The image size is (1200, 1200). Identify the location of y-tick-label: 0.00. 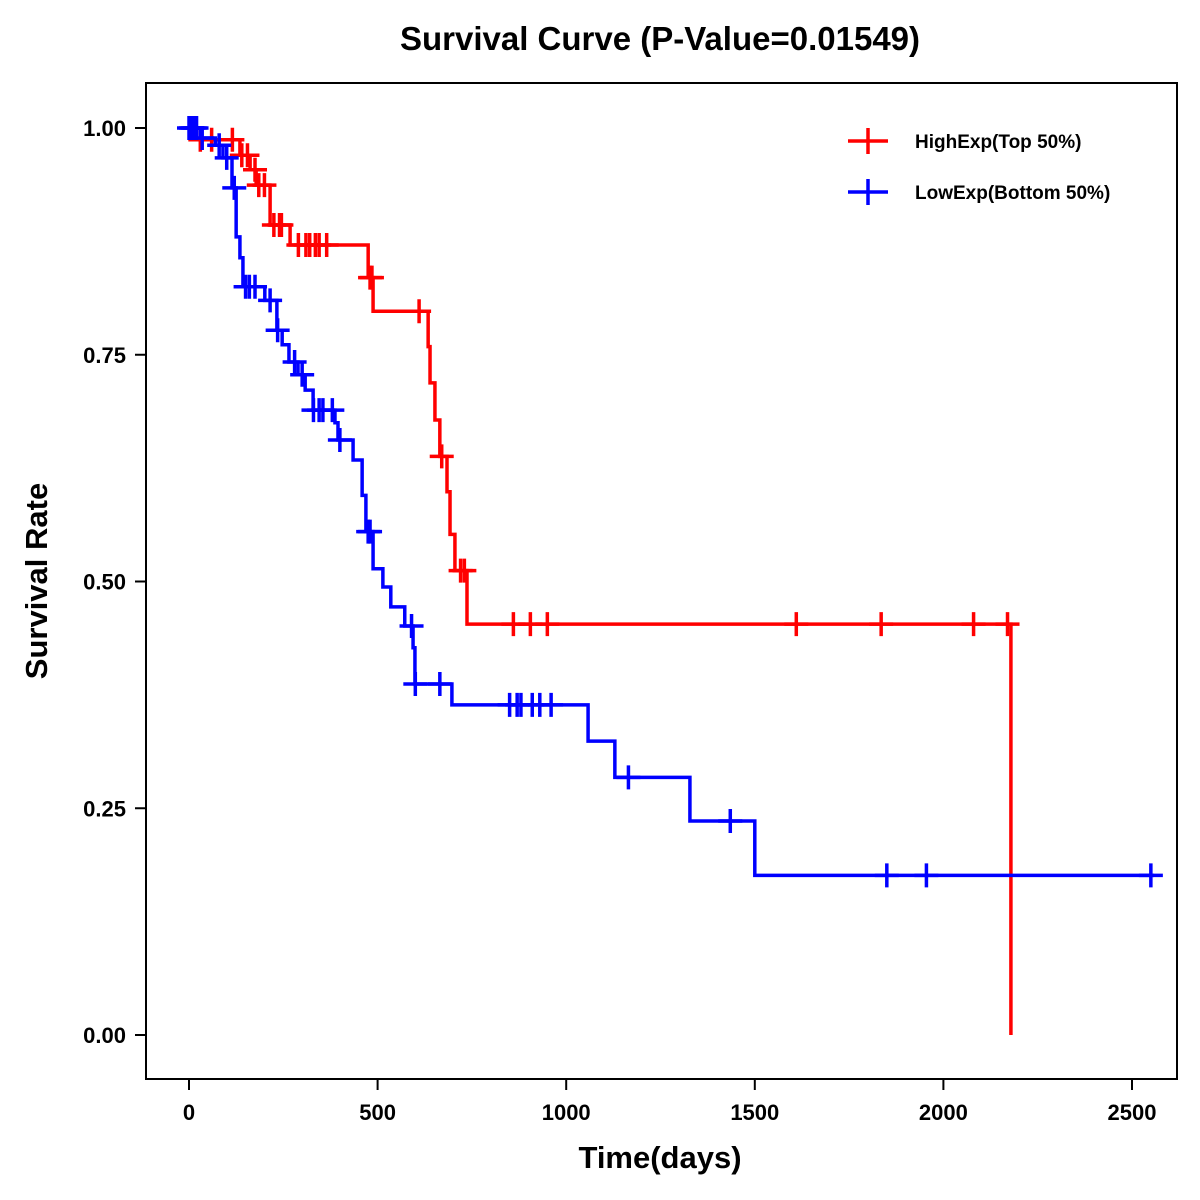
(104, 1035).